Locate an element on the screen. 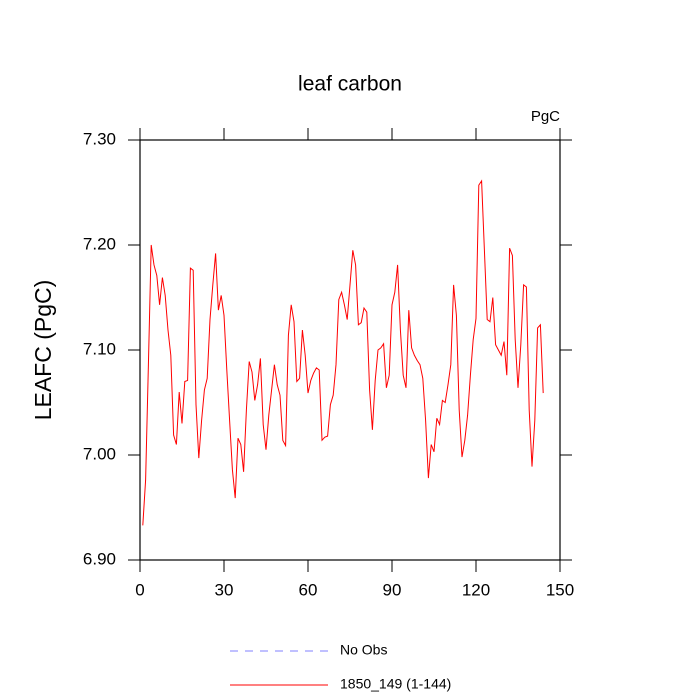 This screenshot has width=700, height=700. y-tick-label: 7.30 is located at coordinates (99, 138).